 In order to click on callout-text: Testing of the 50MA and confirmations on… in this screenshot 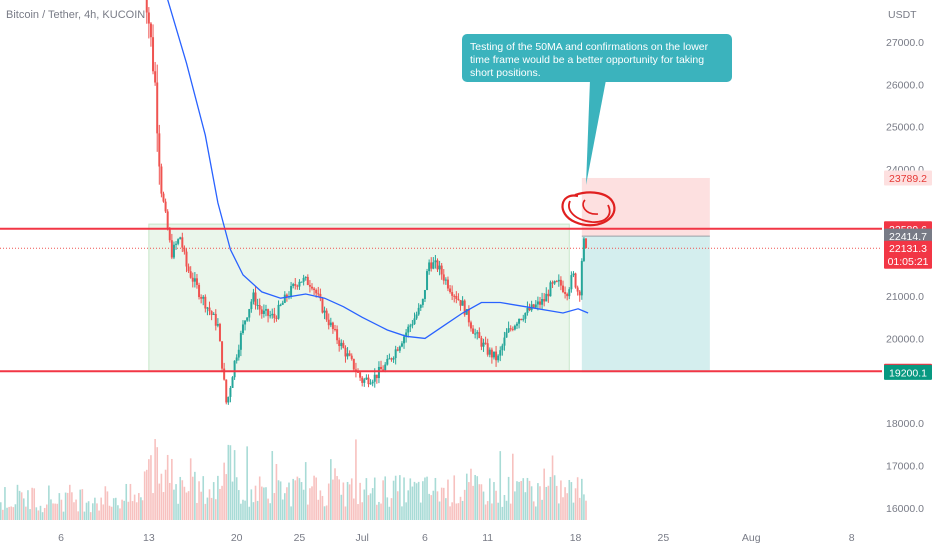, I will do `click(589, 60)`.